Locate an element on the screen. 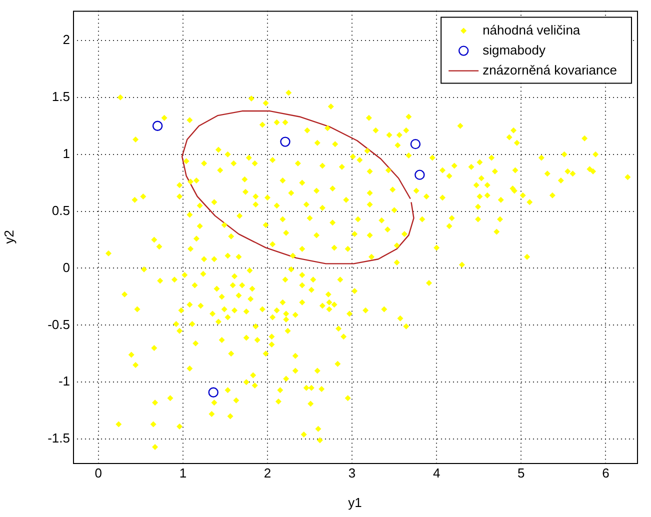 The width and height of the screenshot is (651, 517). x-tick-label: 5 is located at coordinates (521, 472).